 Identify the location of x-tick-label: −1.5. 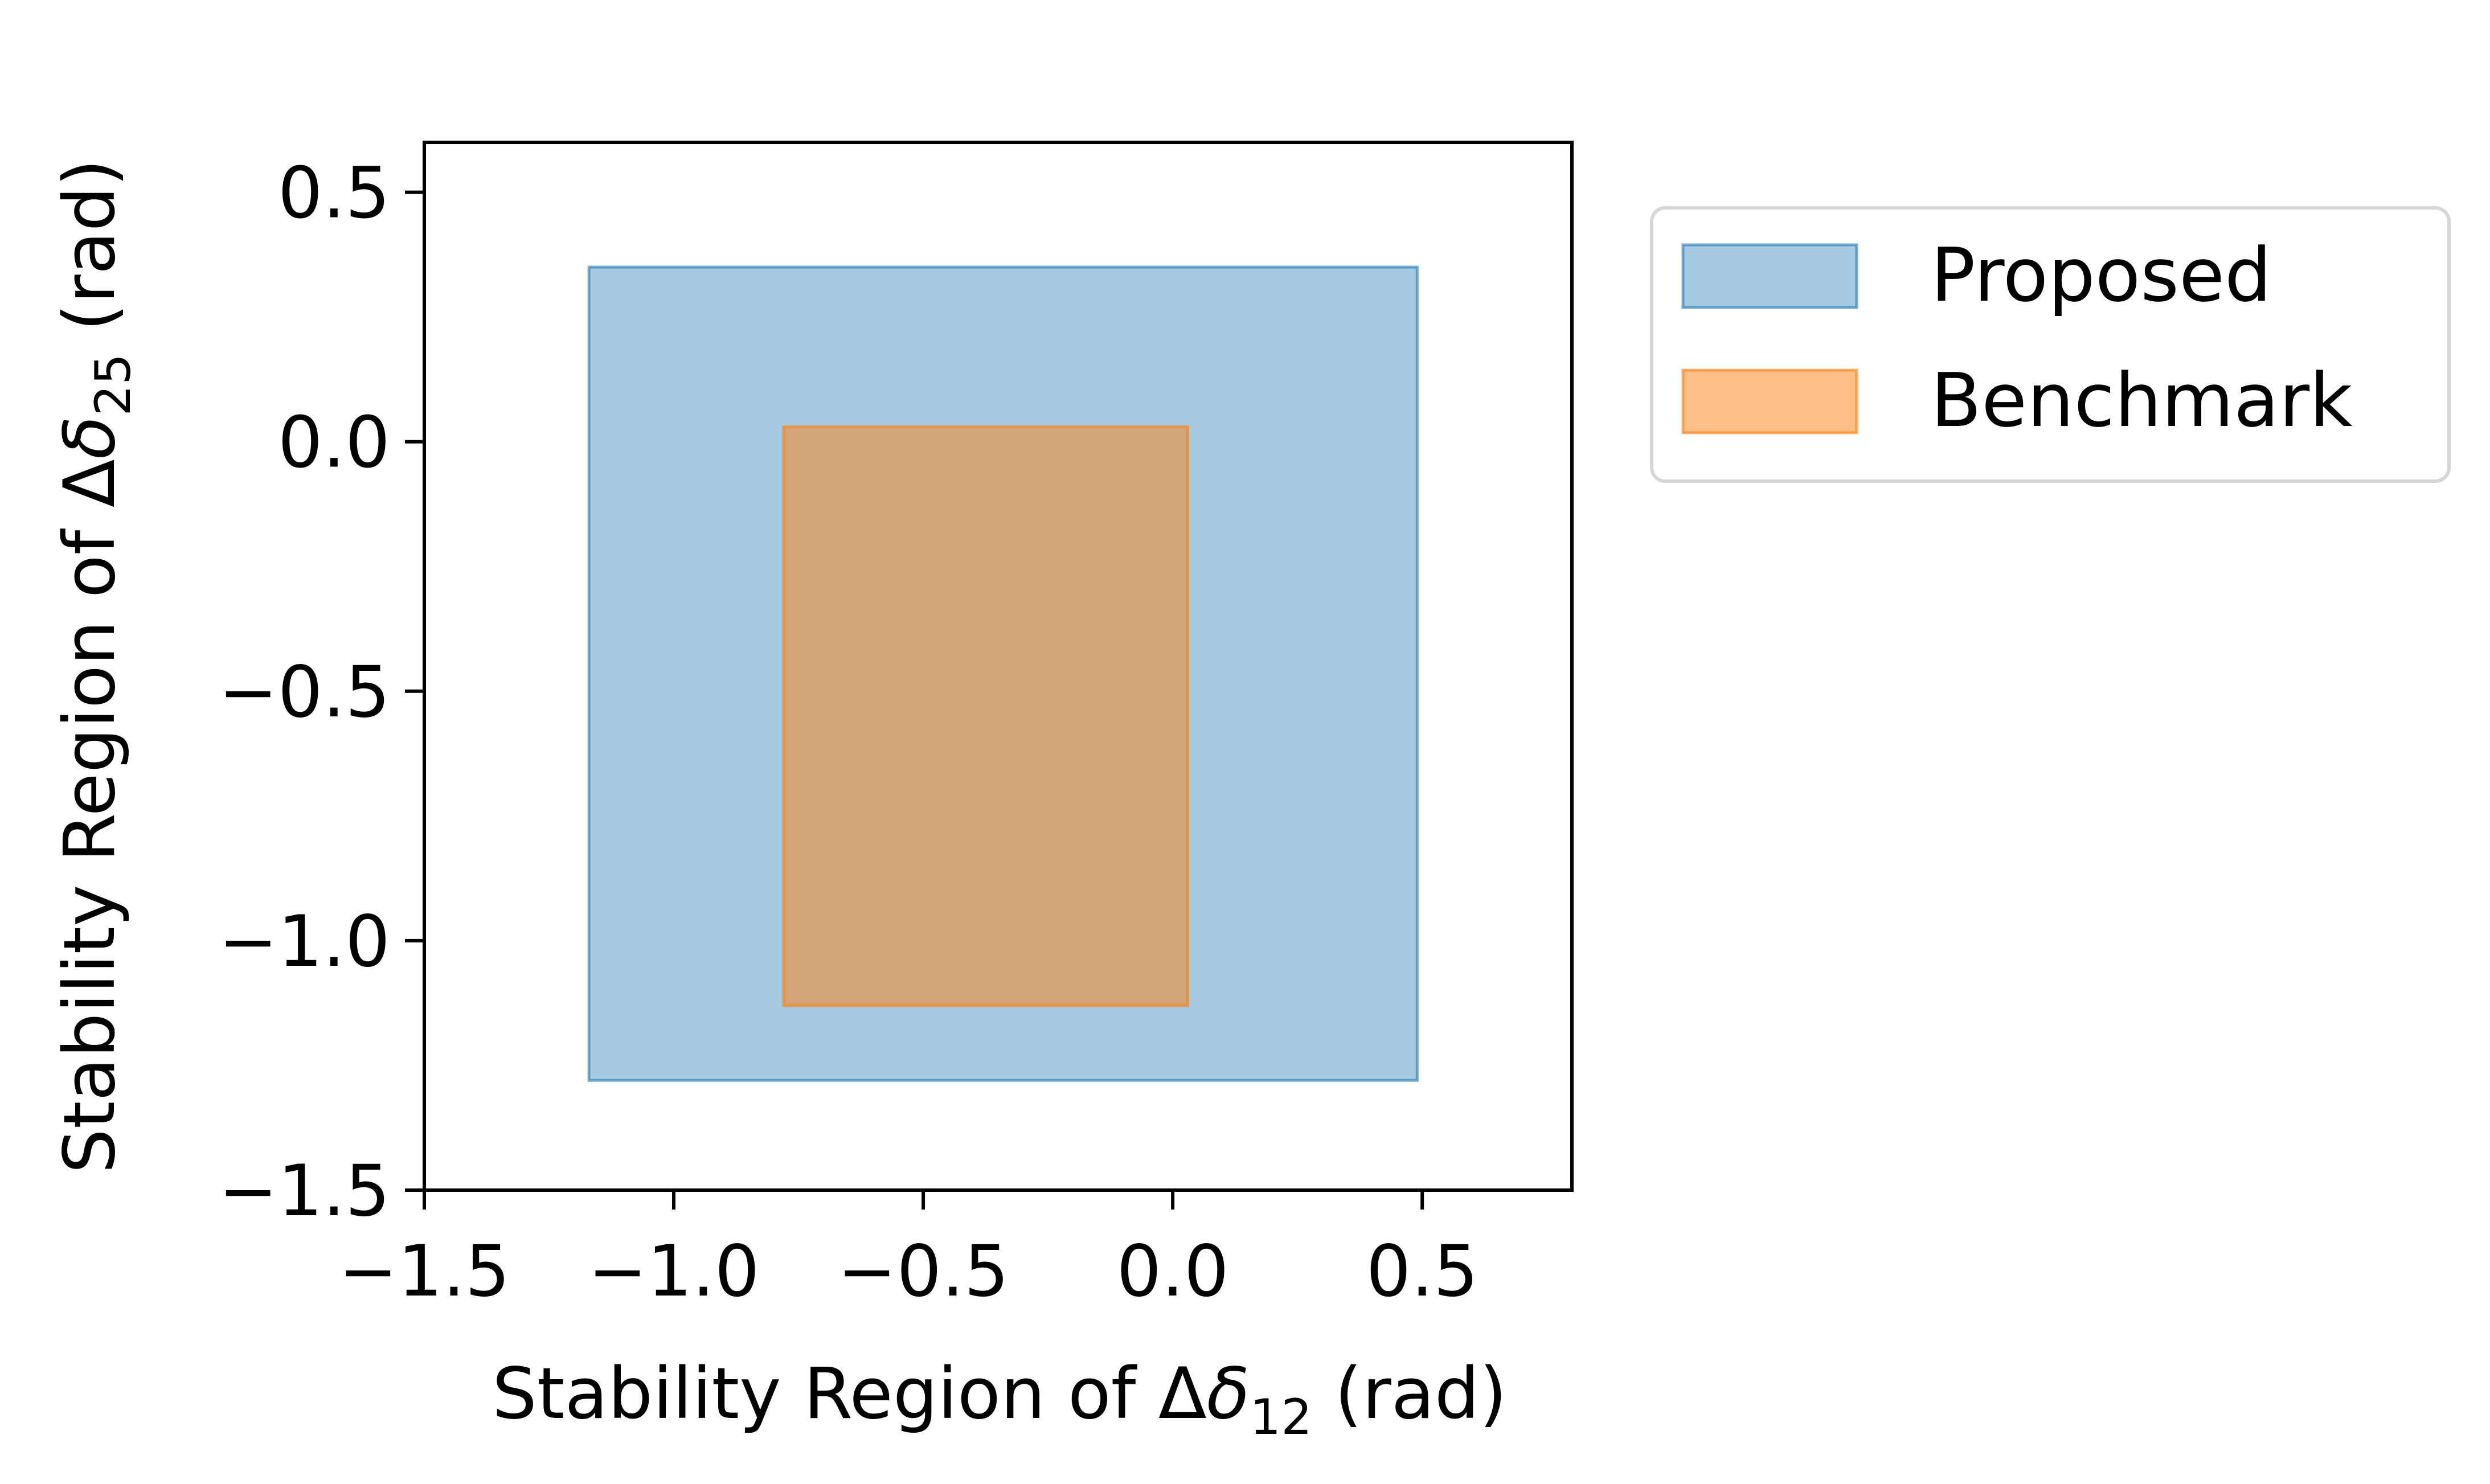
(424, 1272).